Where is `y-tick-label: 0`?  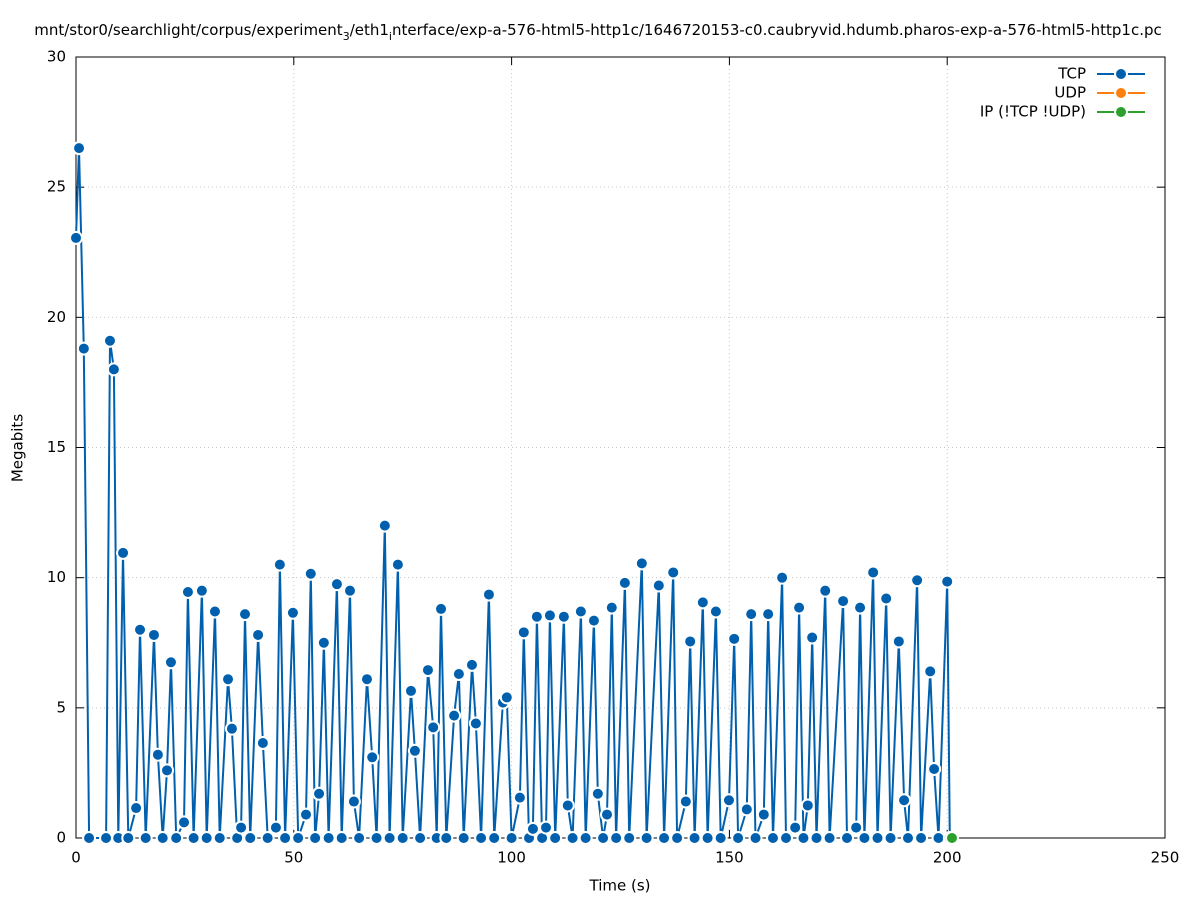 y-tick-label: 0 is located at coordinates (61, 838).